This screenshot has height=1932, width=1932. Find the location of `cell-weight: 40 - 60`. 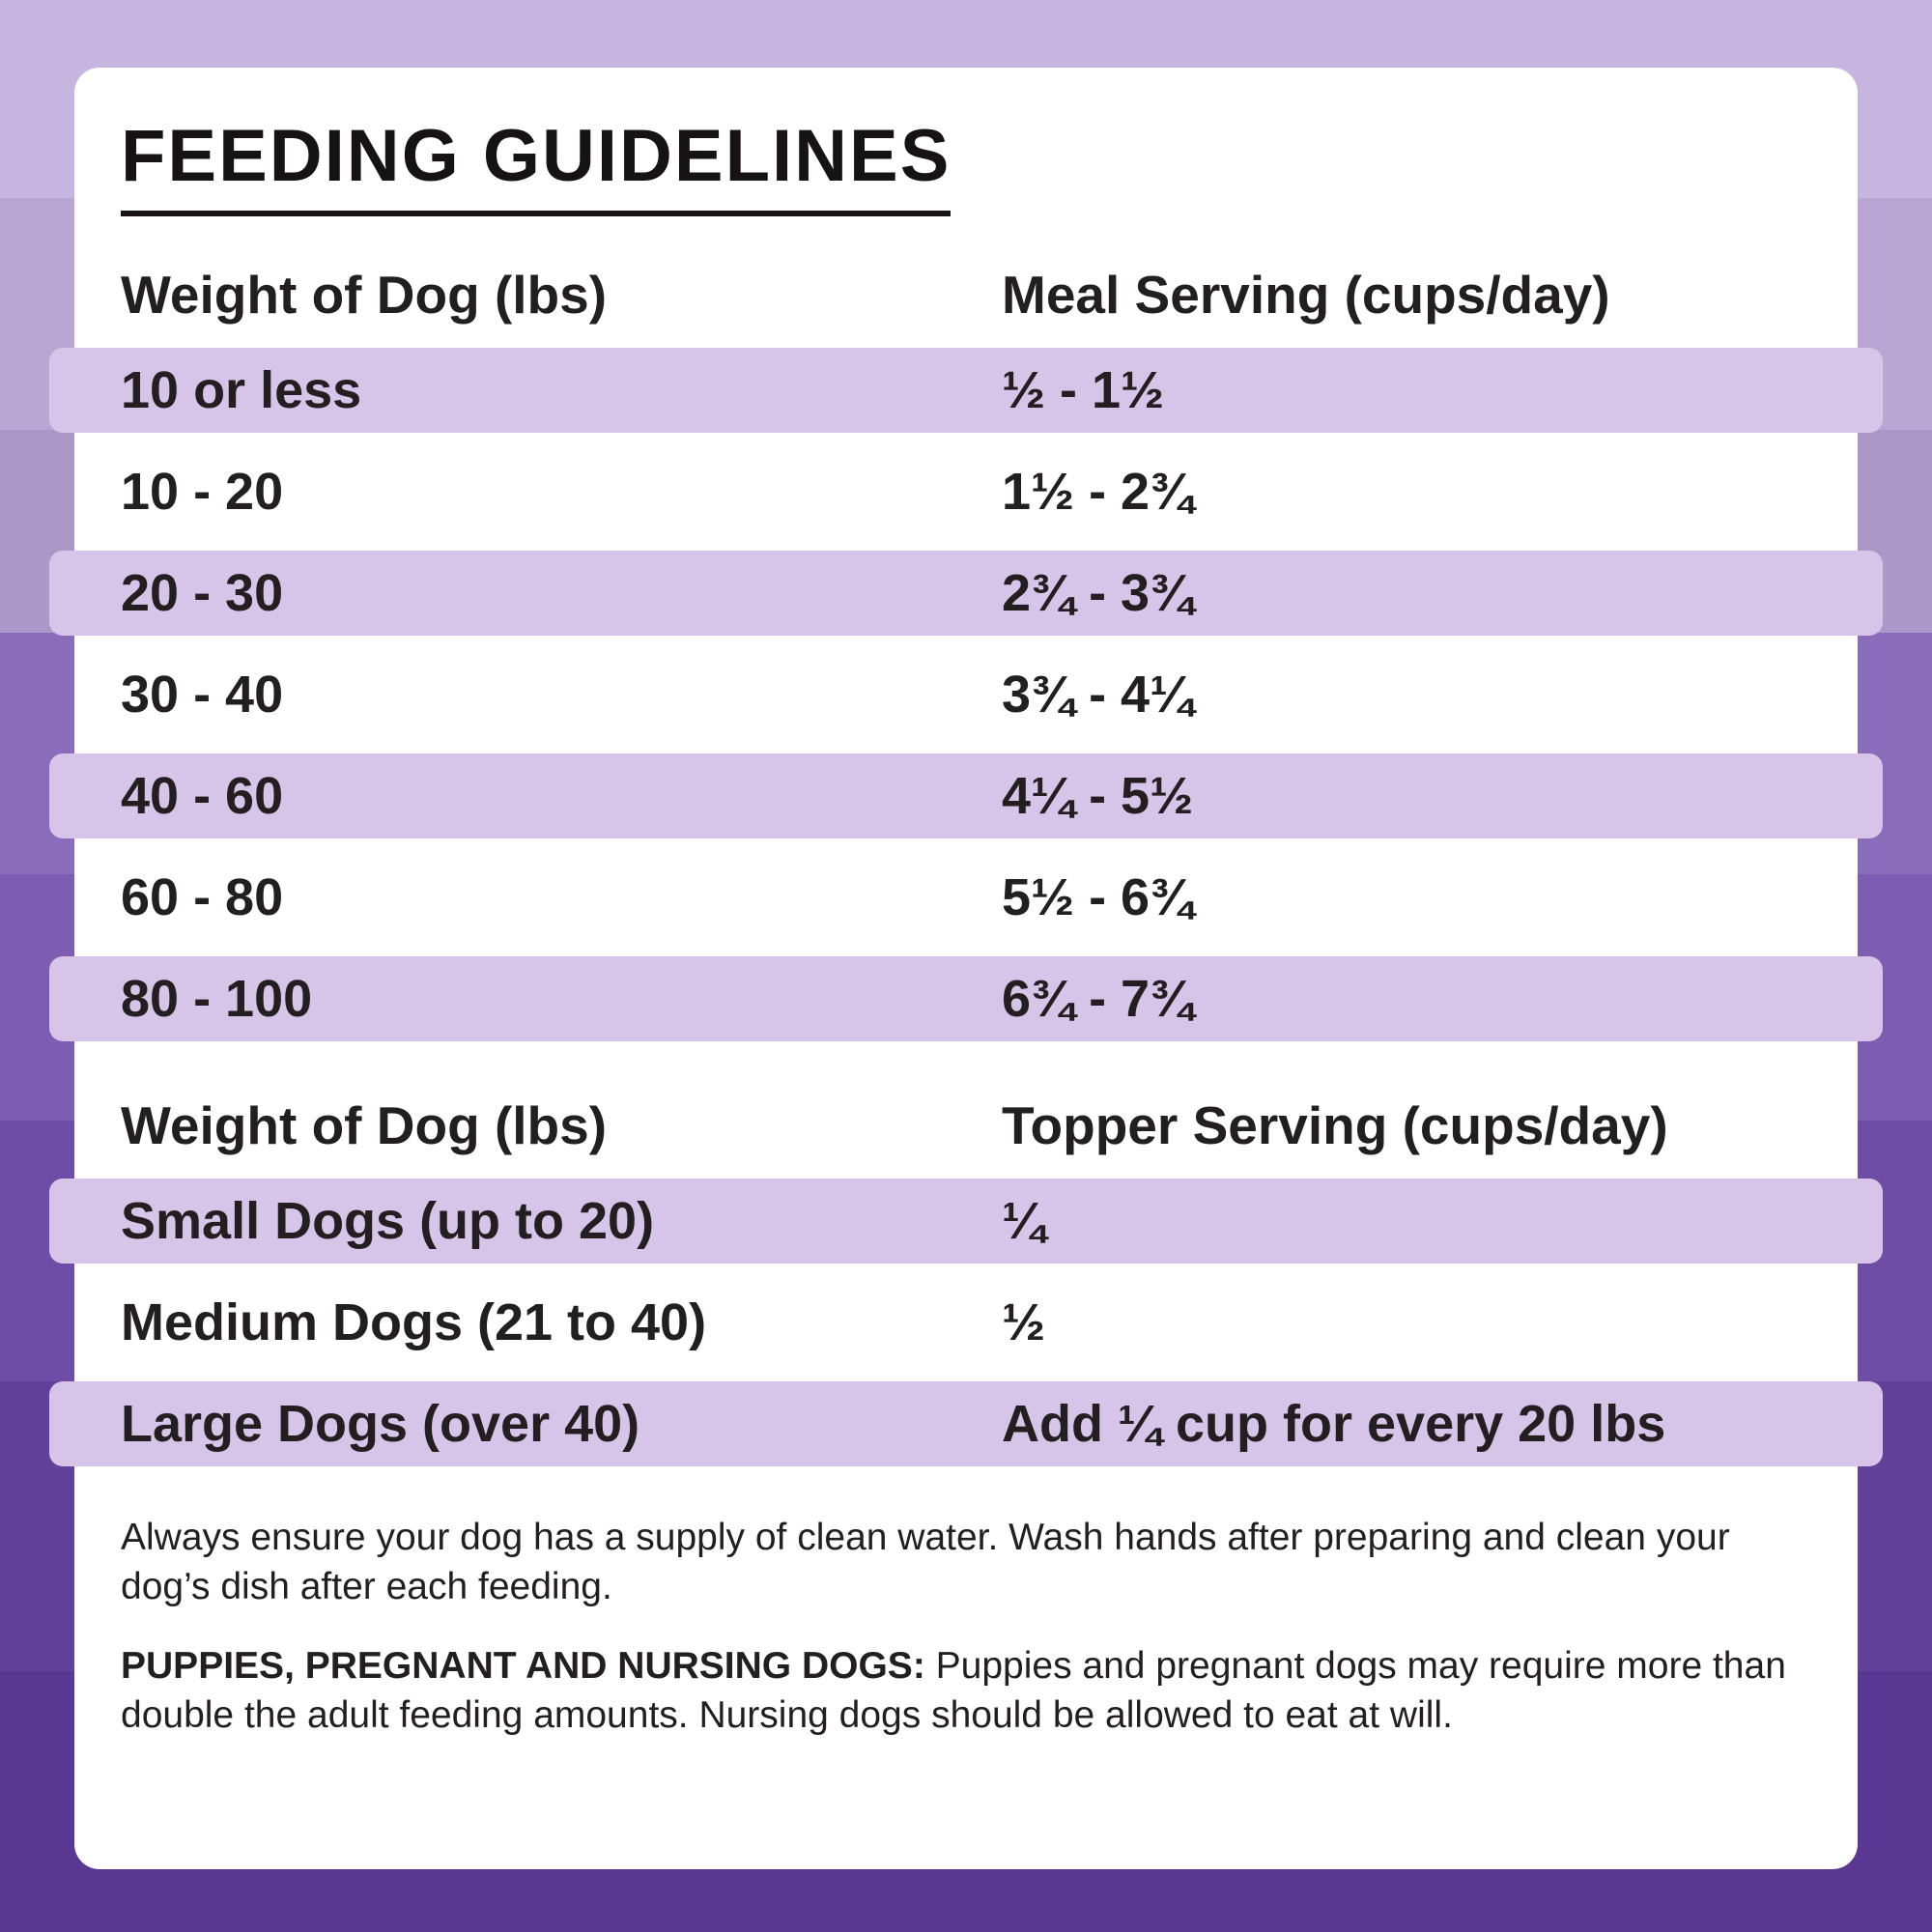

cell-weight: 40 - 60 is located at coordinates (202, 795).